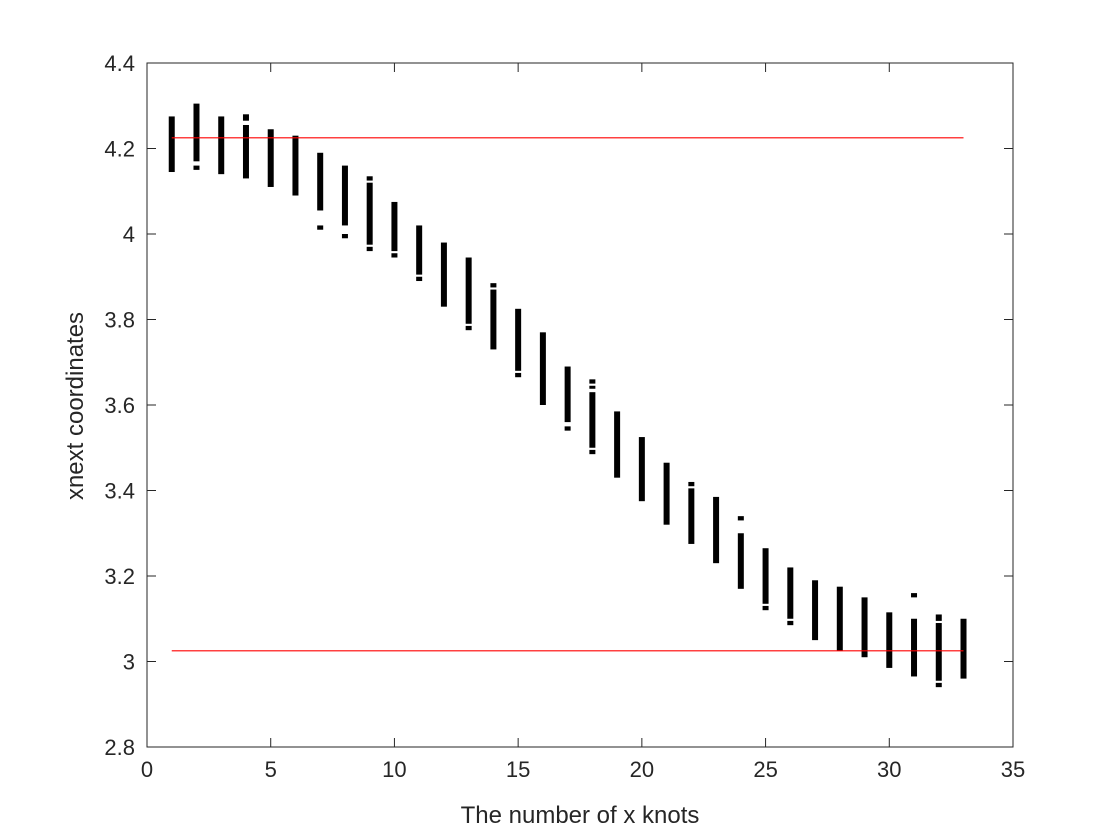 Image resolution: width=1120 pixels, height=840 pixels. Describe the element at coordinates (119, 405) in the screenshot. I see `y-tick-label: 3.6` at that location.